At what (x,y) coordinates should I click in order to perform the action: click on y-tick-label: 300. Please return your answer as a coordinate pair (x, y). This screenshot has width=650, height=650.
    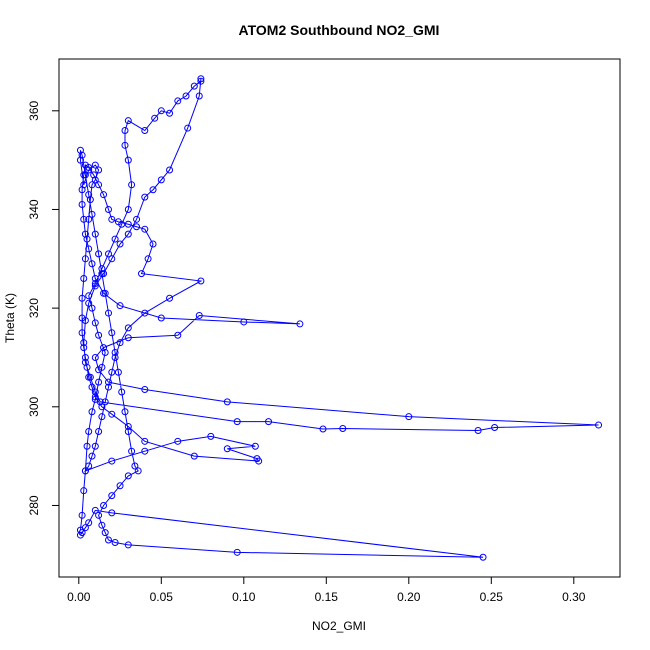
    Looking at the image, I should click on (34, 406).